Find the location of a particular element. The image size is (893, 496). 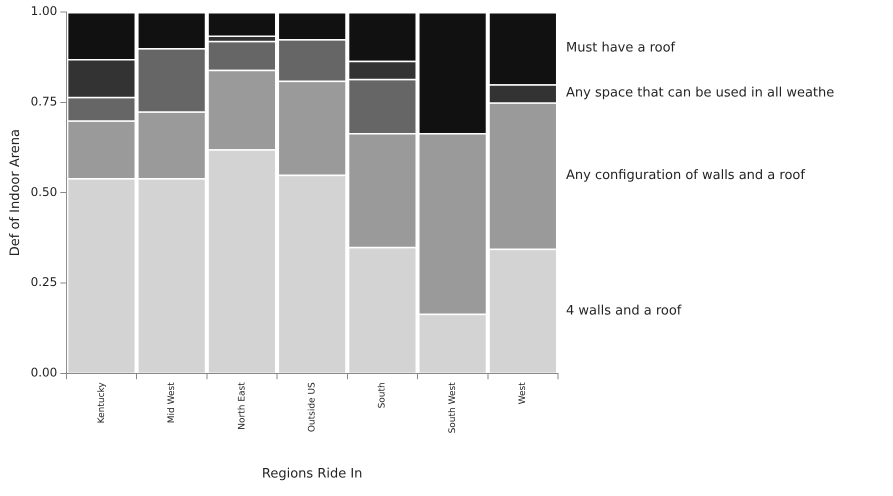

y-tick-label: 0.25 is located at coordinates (44, 282).